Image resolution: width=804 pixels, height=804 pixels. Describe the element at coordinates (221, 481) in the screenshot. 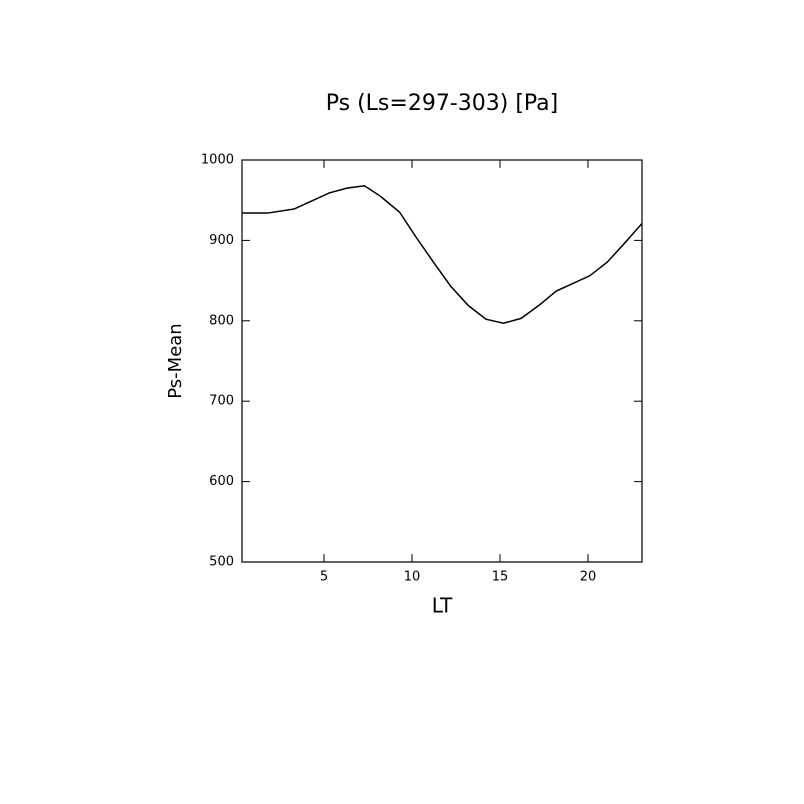

I see `y-tick-label: 600` at that location.